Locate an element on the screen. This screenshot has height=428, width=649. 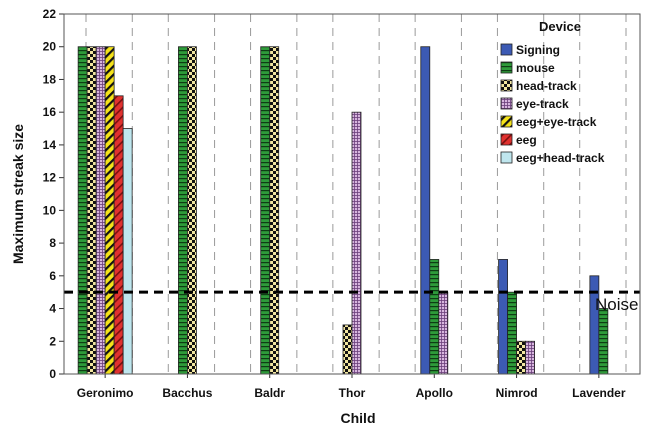
bar-eye-track-nimrod is located at coordinates (530, 357).